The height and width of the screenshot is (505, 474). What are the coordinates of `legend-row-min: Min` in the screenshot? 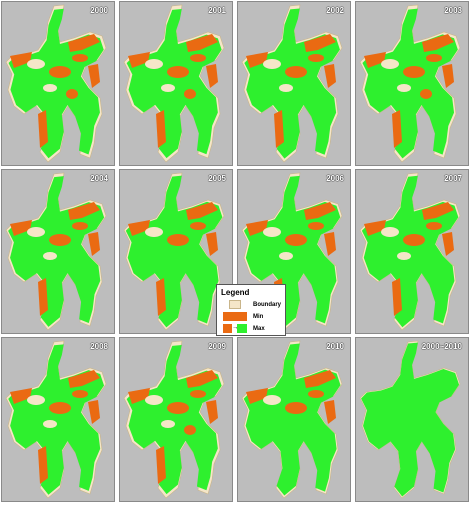 It's located at (251, 317).